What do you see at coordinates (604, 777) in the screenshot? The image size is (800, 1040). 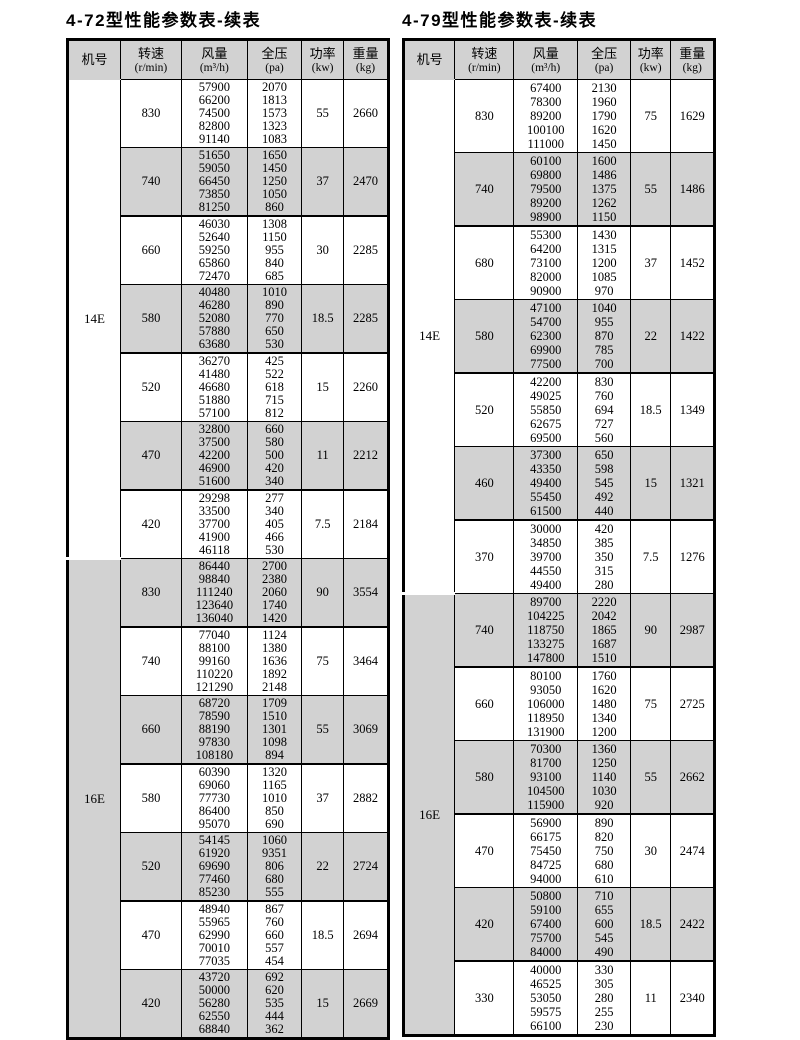 I see `pressure-cell: 1360 1250 1140 1030 920` at bounding box center [604, 777].